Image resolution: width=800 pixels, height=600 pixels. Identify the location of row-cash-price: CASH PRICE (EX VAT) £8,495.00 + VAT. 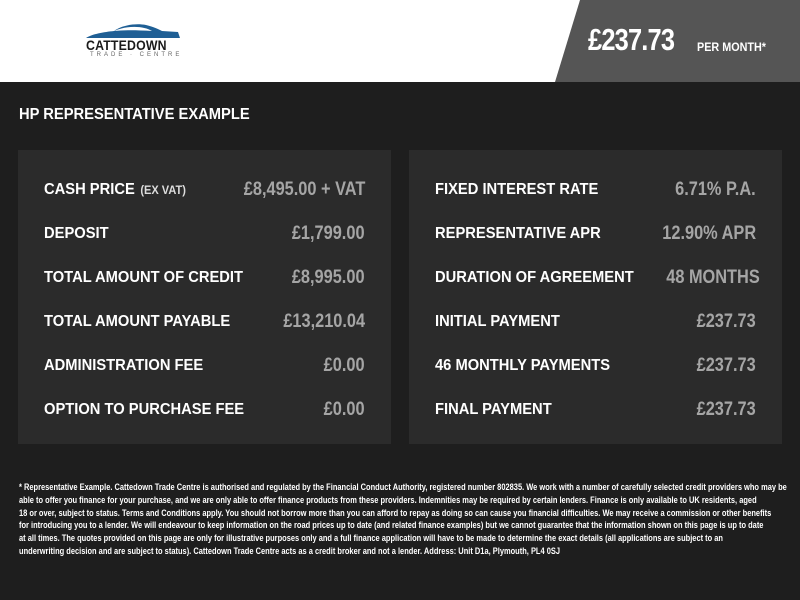
(204, 190).